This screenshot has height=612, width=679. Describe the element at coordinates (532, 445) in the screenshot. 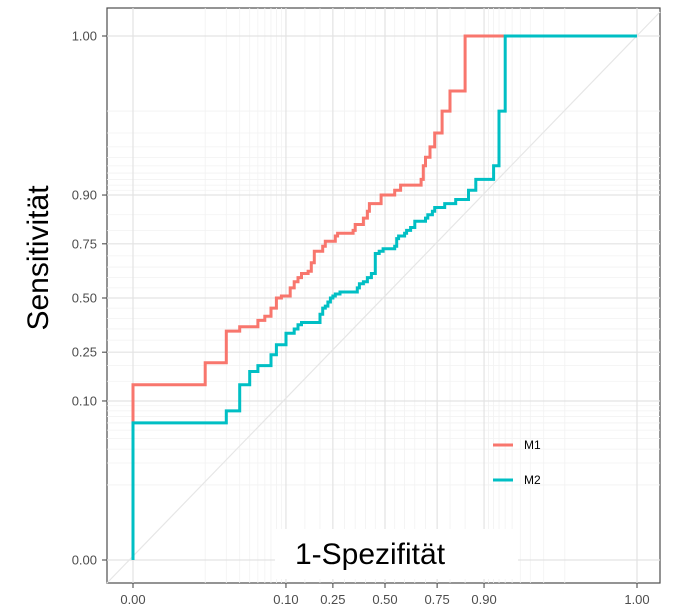

I see `legend-label-m1: M1` at that location.